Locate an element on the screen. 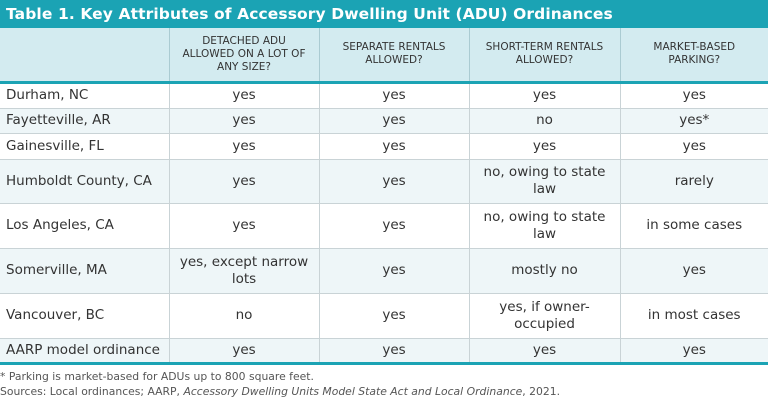  table-cell: yes* is located at coordinates (693, 121).